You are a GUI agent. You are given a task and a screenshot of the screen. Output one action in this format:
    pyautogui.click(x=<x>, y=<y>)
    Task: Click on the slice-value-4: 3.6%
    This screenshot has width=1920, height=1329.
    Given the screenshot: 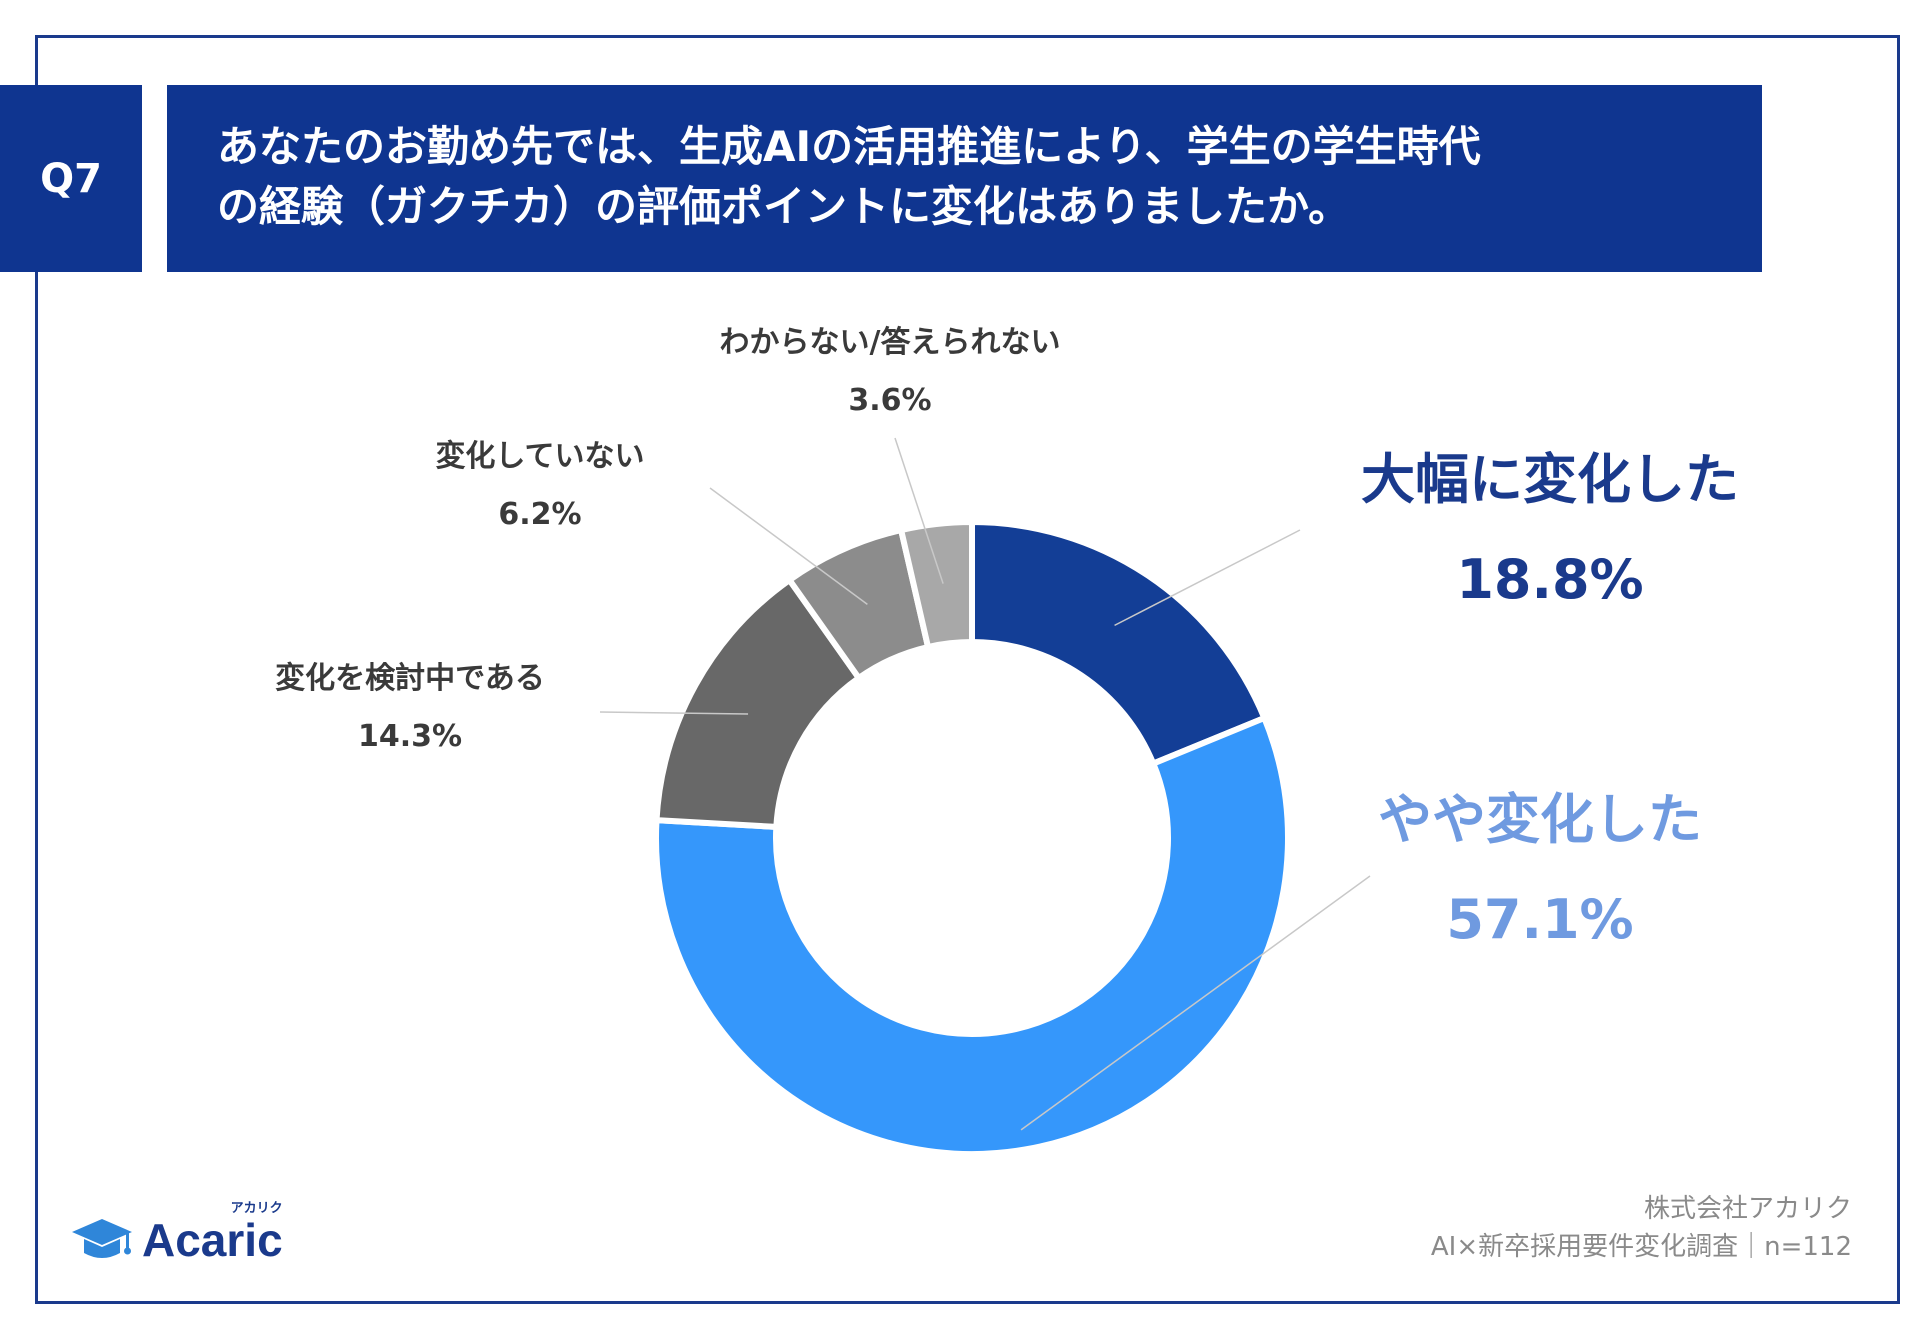 What is the action you would take?
    pyautogui.click(x=890, y=400)
    